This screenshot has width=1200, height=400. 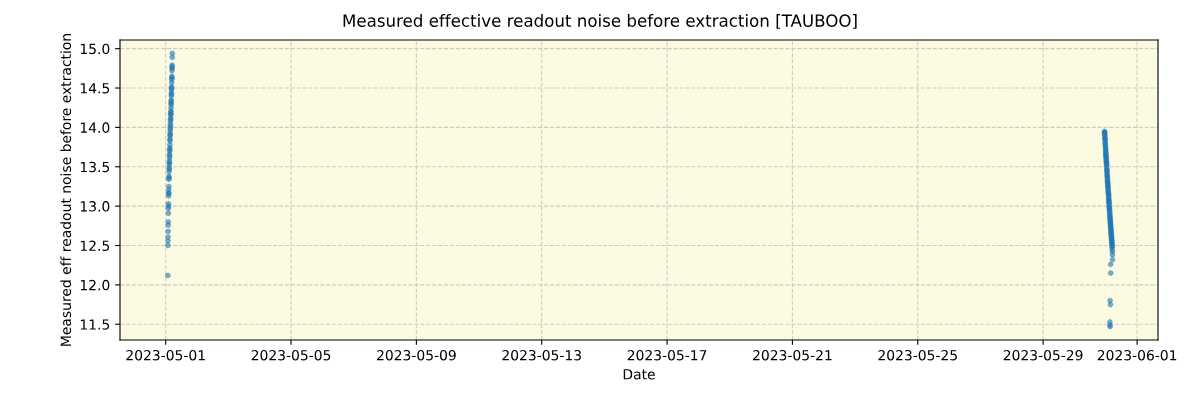 I want to click on y-axis-title: Measured eff readout noise before extraction, so click(x=66, y=190).